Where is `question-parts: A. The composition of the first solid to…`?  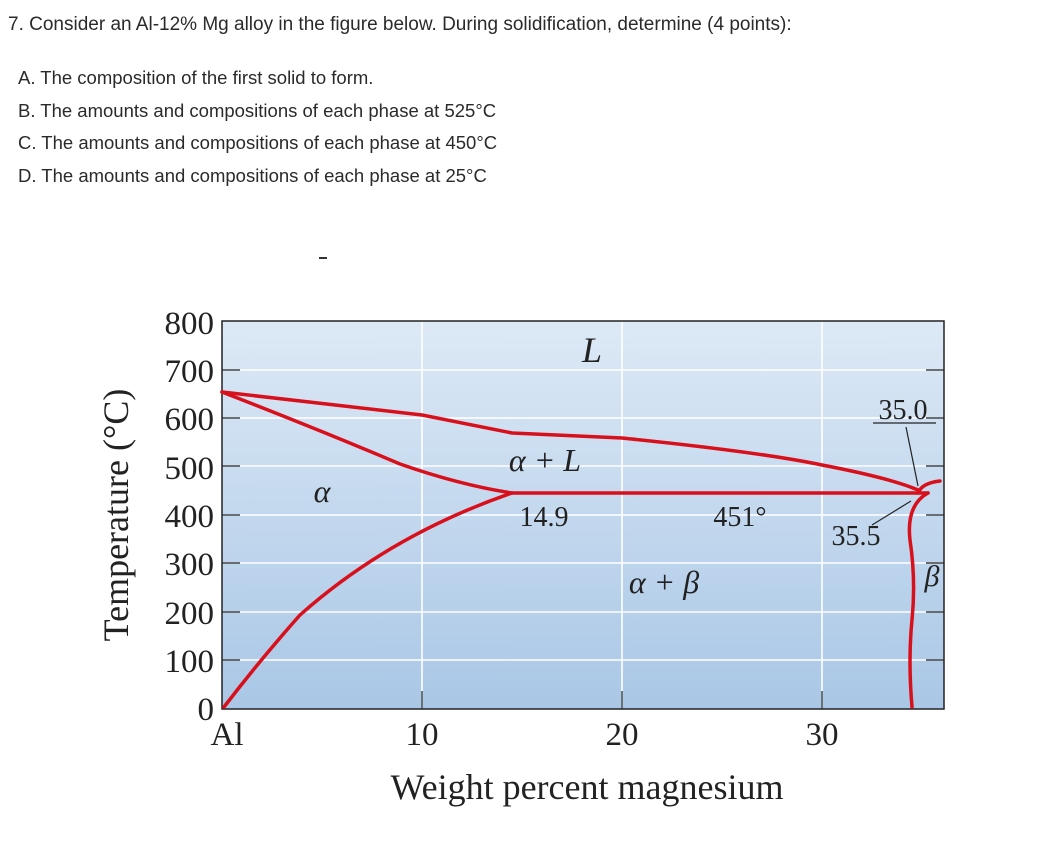
question-parts: A. The composition of the first solid to… is located at coordinates (257, 127).